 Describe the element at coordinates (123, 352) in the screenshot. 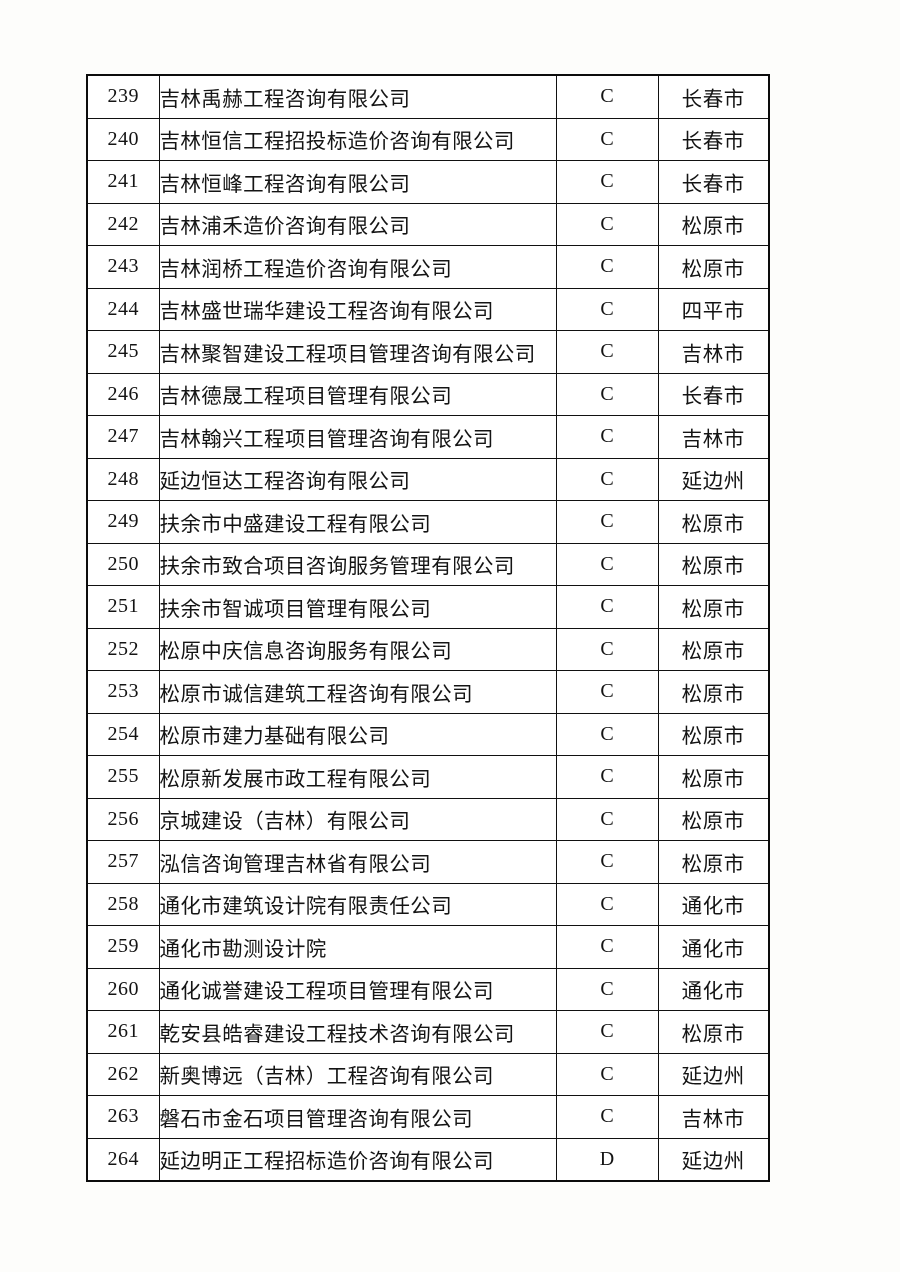

I see `row-index-cell: 245` at that location.